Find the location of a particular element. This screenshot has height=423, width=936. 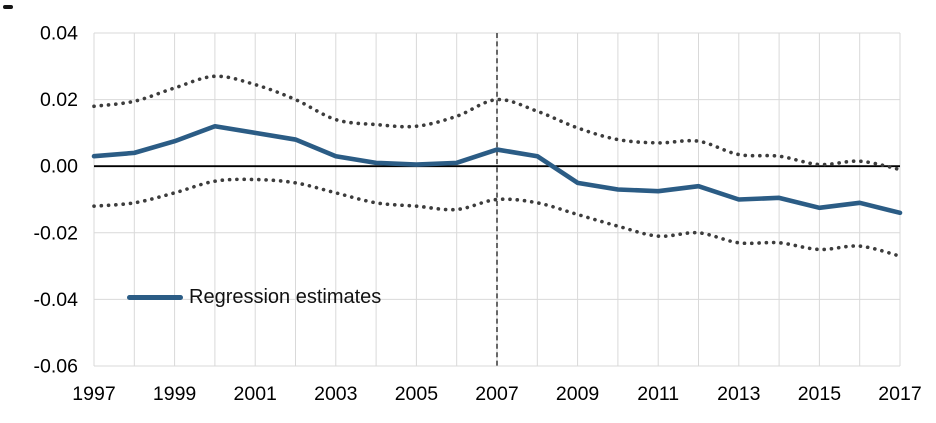

x-tick-label: 2003 is located at coordinates (335, 394).